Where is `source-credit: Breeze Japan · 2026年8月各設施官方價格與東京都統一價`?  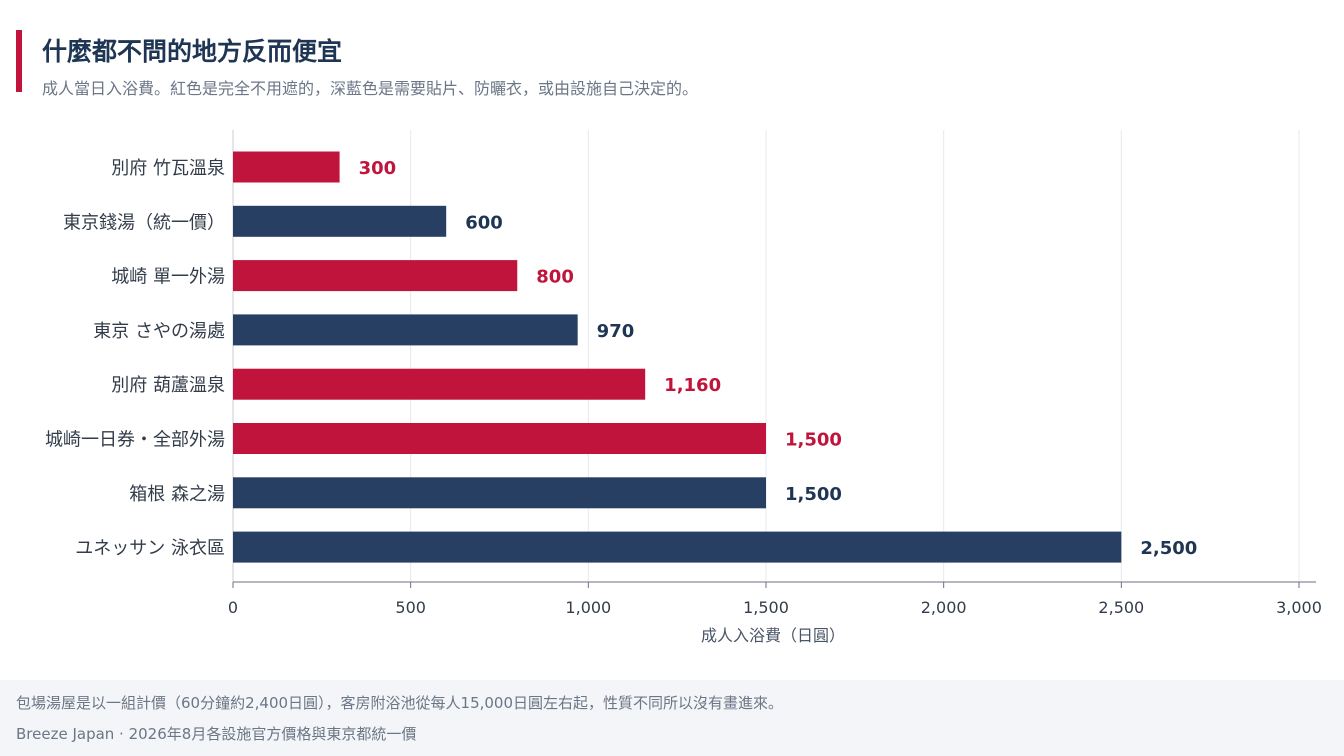
source-credit: Breeze Japan · 2026年8月各設施官方價格與東京都統一價 is located at coordinates (216, 734).